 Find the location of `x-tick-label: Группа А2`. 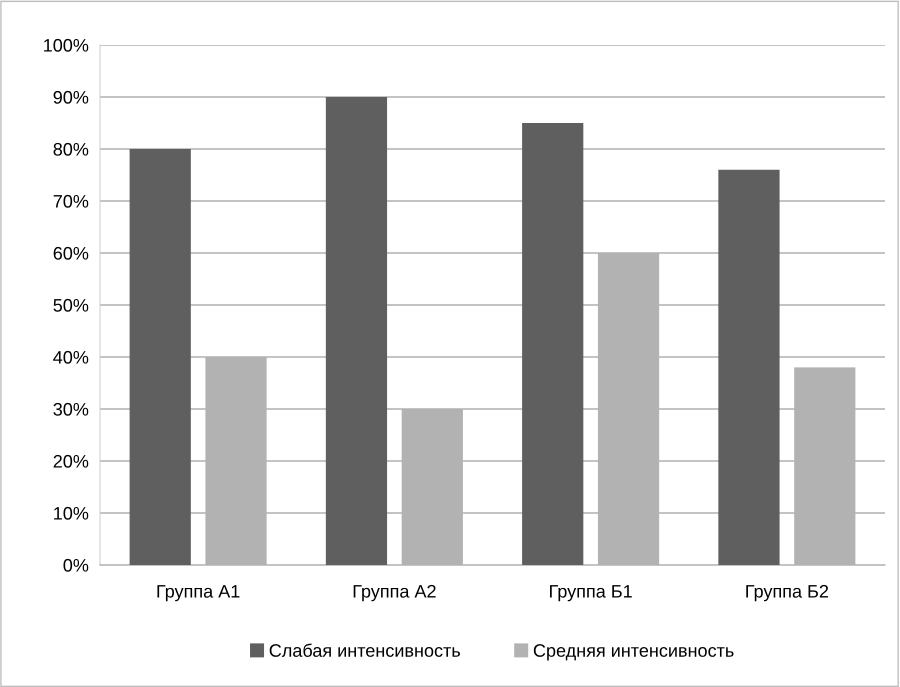

x-tick-label: Группа А2 is located at coordinates (395, 593).